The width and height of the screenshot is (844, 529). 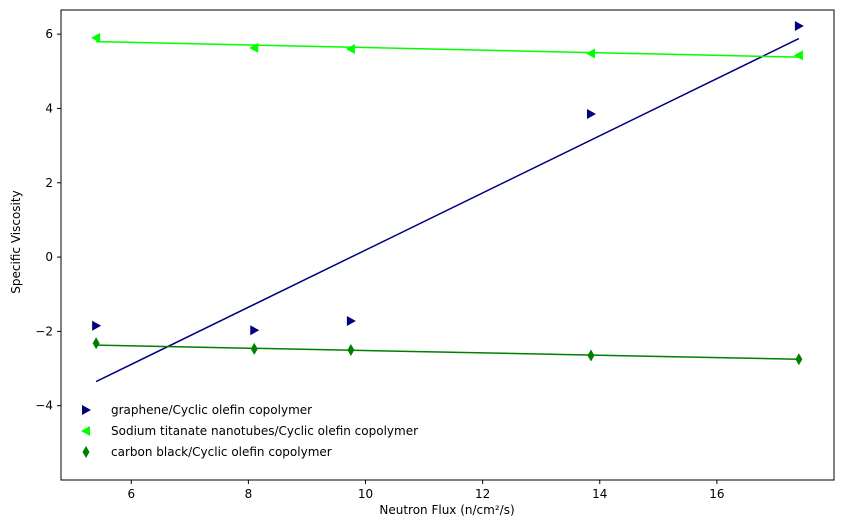 What do you see at coordinates (44, 406) in the screenshot?
I see `y-tick-label: −4` at bounding box center [44, 406].